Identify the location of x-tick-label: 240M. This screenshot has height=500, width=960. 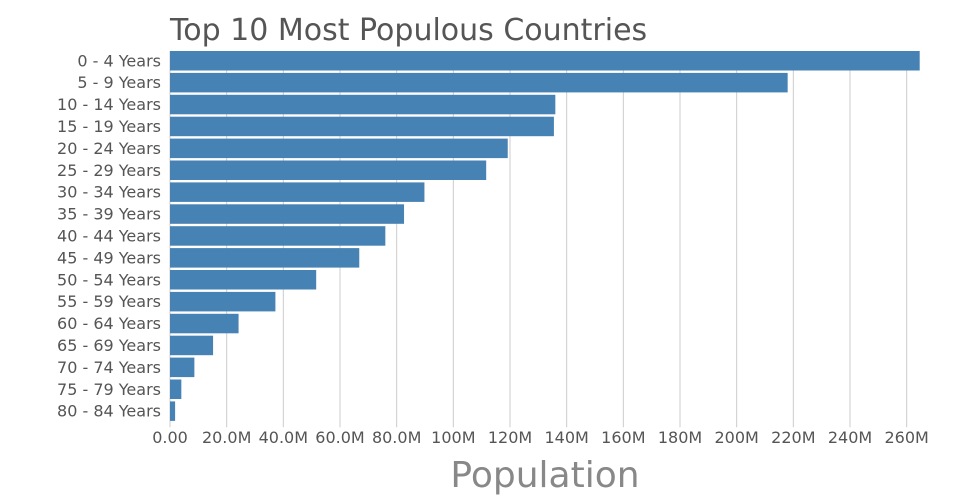
(850, 437).